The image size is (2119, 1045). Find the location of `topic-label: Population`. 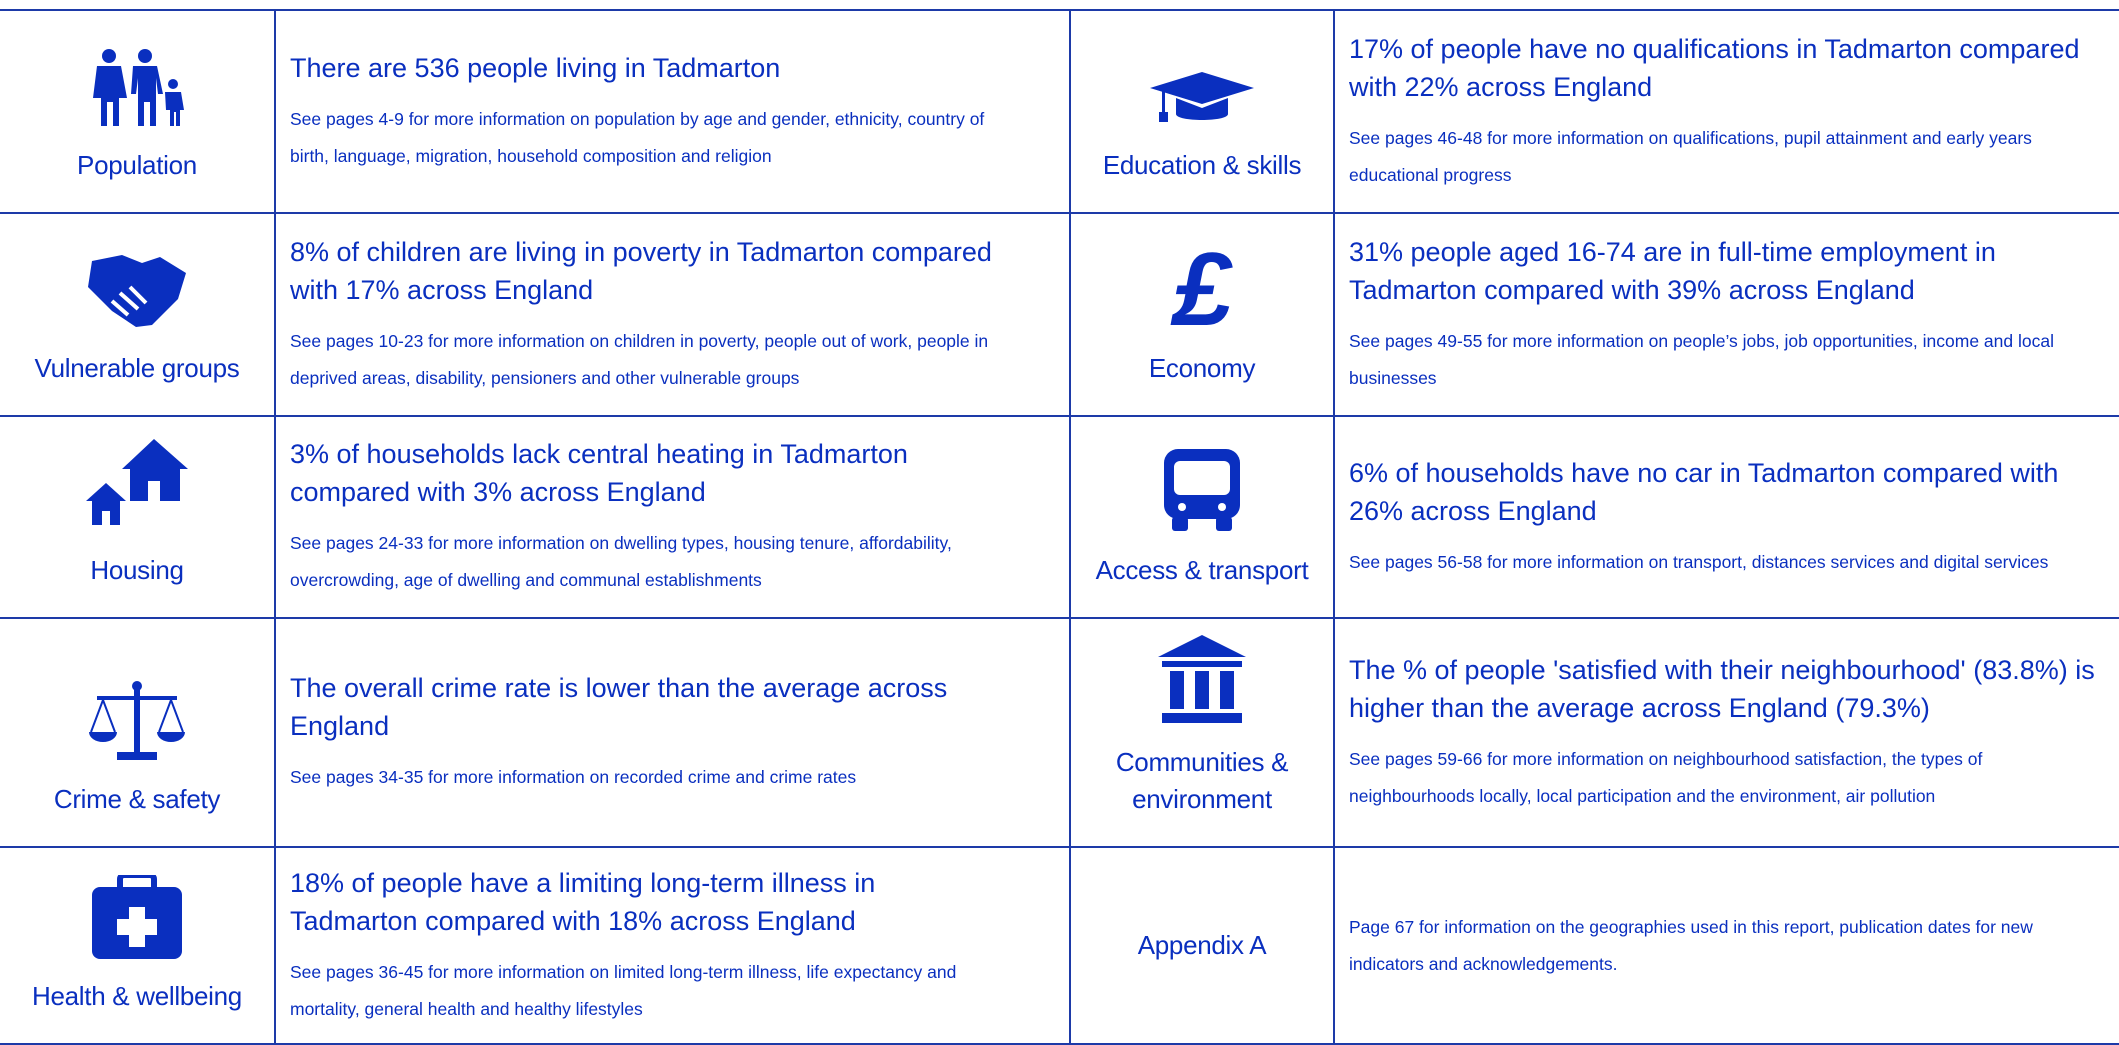

topic-label: Population is located at coordinates (137, 165).